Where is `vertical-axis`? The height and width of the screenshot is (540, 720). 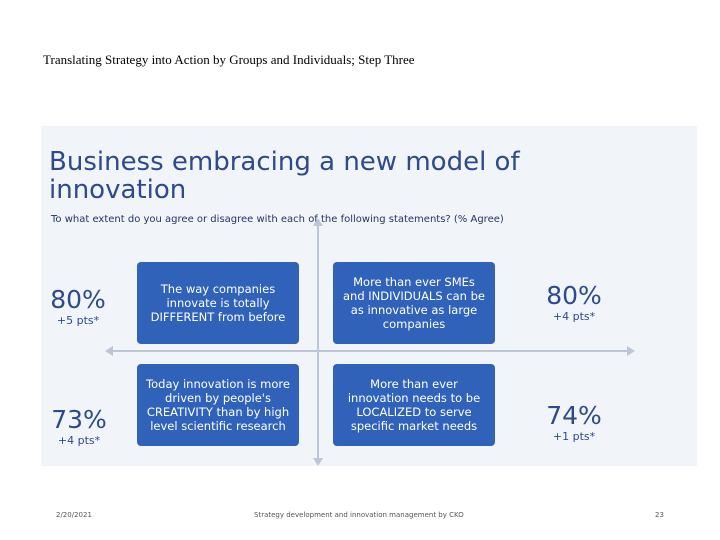
vertical-axis is located at coordinates (318, 343).